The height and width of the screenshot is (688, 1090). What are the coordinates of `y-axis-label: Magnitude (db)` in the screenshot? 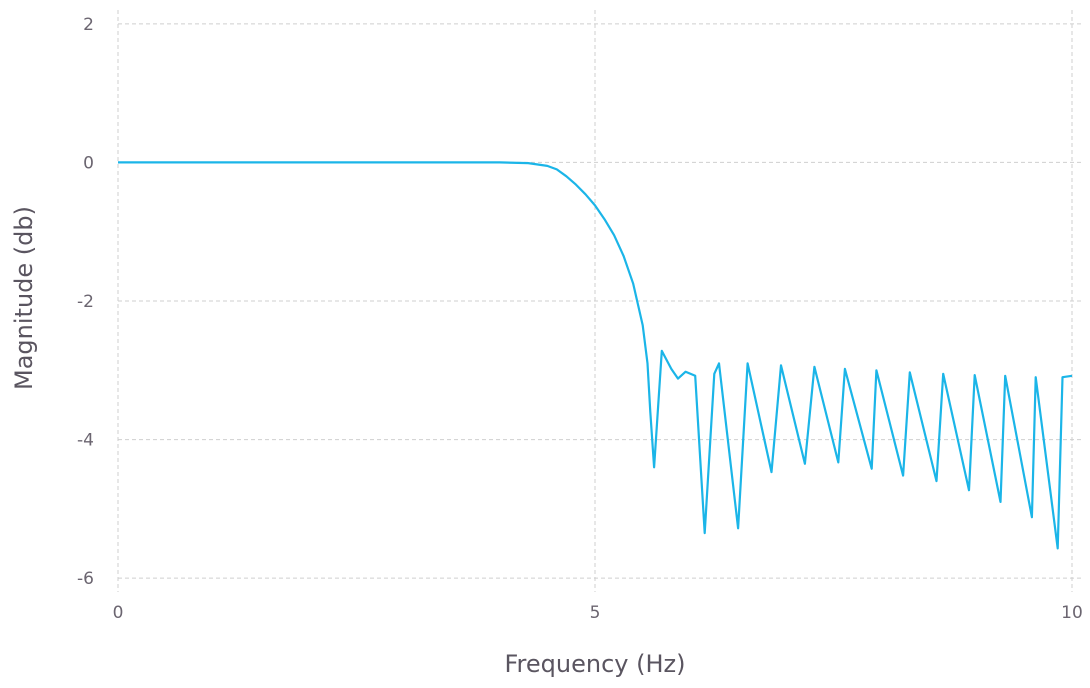 It's located at (24, 298).